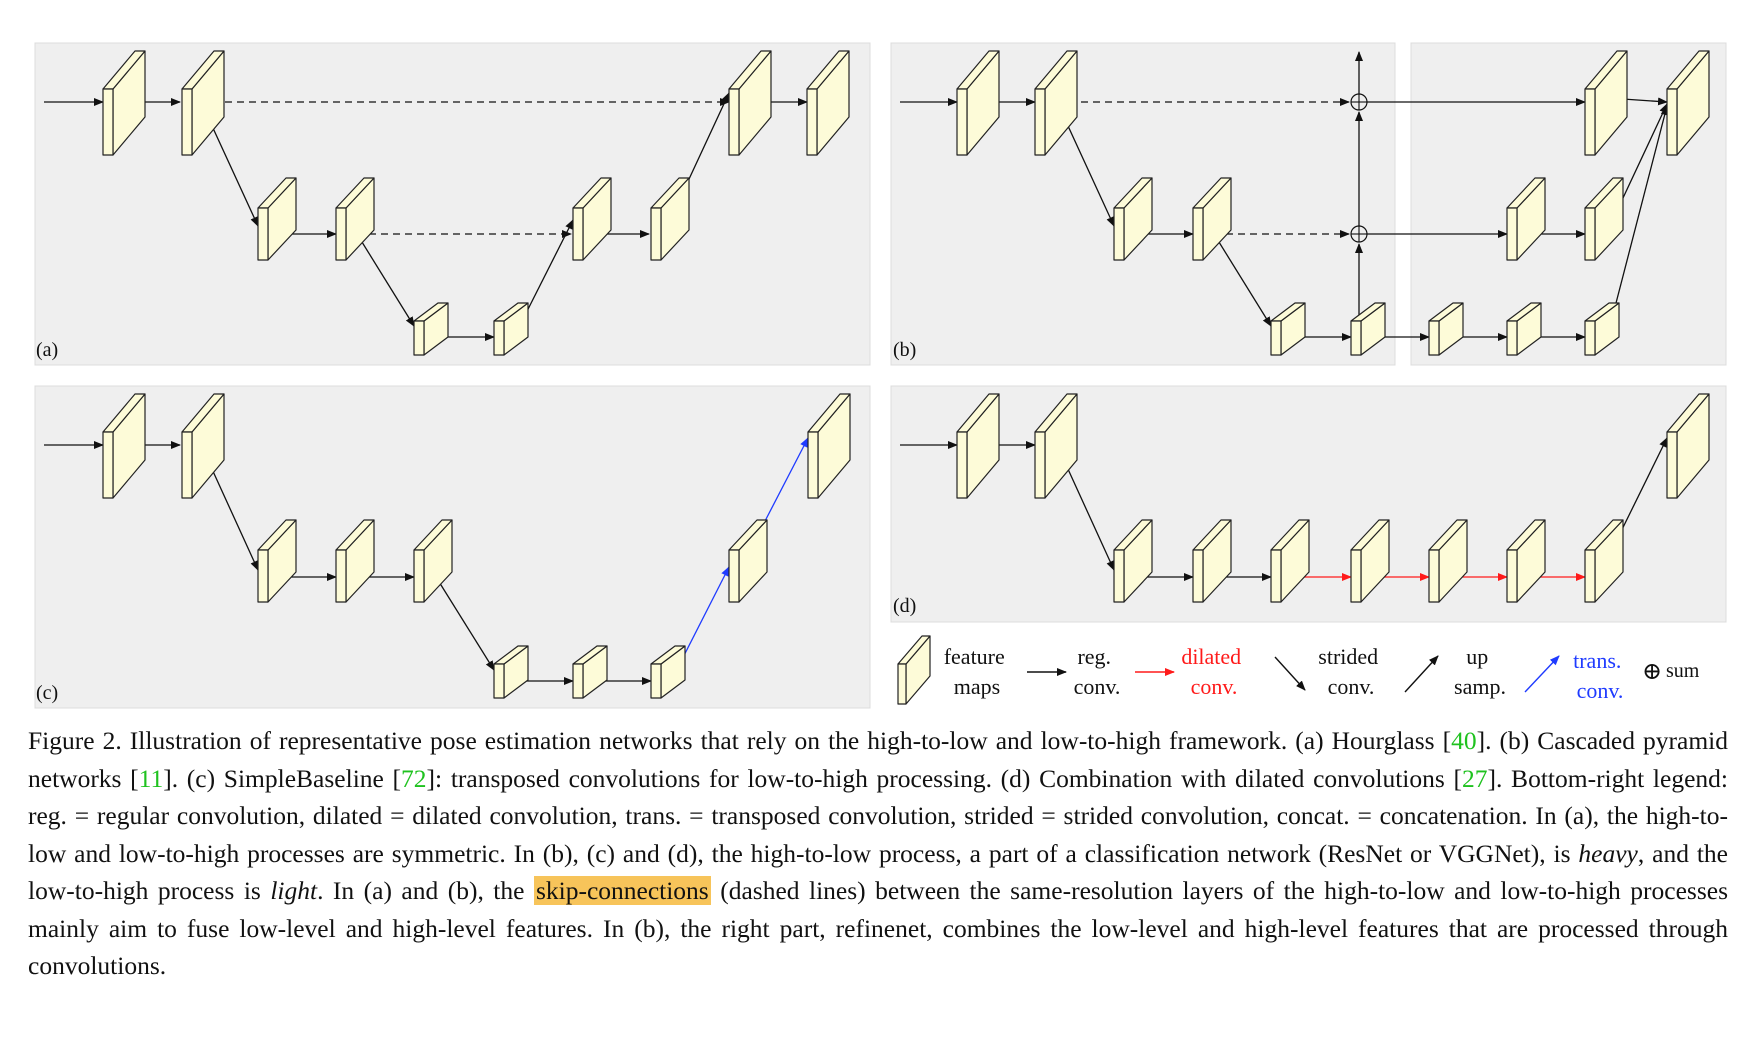 This screenshot has width=1756, height=1040. Describe the element at coordinates (1290, 673) in the screenshot. I see `legend-strided-conv-arrow` at that location.